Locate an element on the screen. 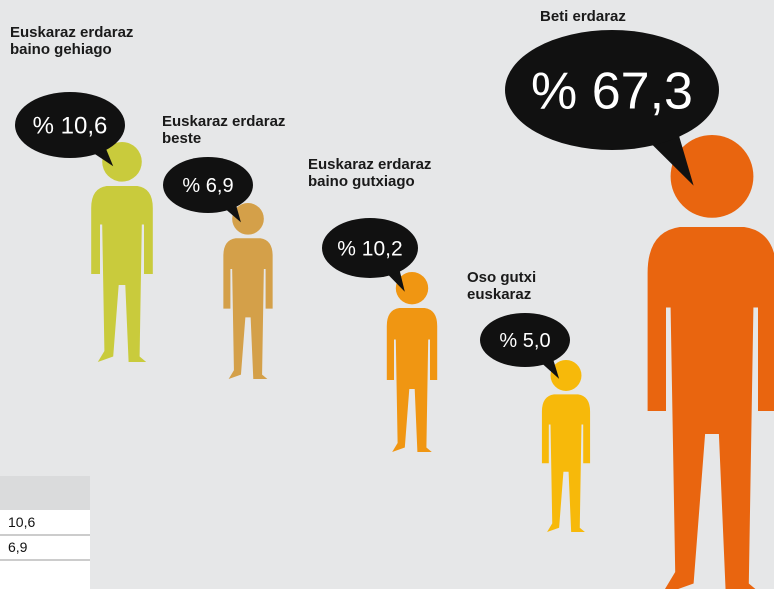  value-label: % 10,2 is located at coordinates (369, 249).